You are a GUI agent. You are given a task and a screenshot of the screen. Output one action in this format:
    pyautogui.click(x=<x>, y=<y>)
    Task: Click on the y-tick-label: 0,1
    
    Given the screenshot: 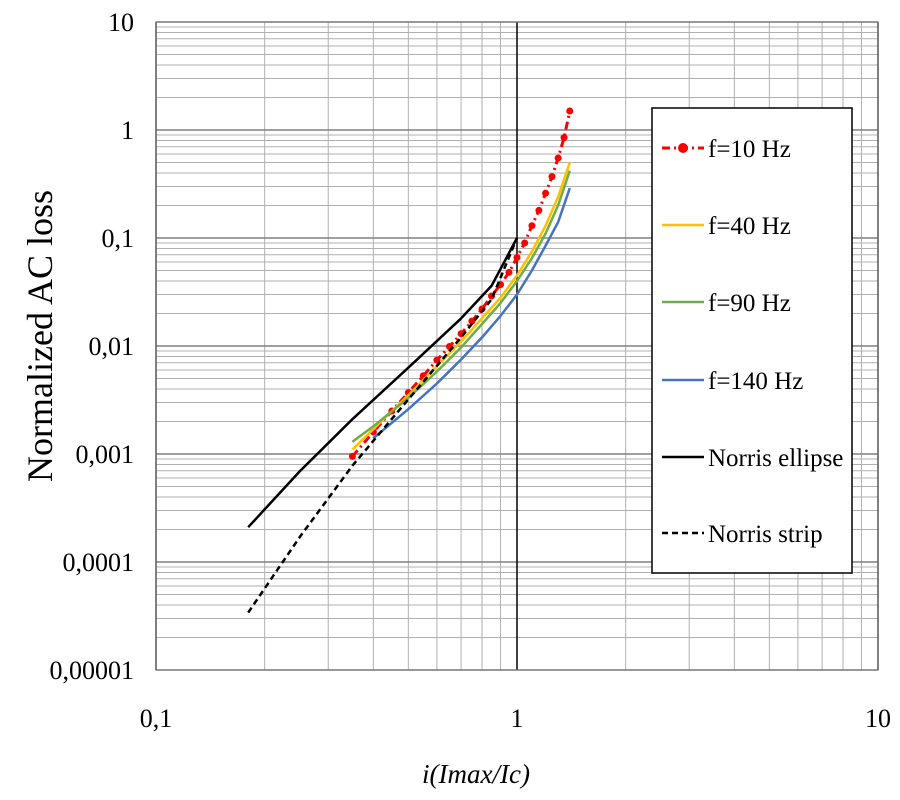 What is the action you would take?
    pyautogui.click(x=118, y=238)
    